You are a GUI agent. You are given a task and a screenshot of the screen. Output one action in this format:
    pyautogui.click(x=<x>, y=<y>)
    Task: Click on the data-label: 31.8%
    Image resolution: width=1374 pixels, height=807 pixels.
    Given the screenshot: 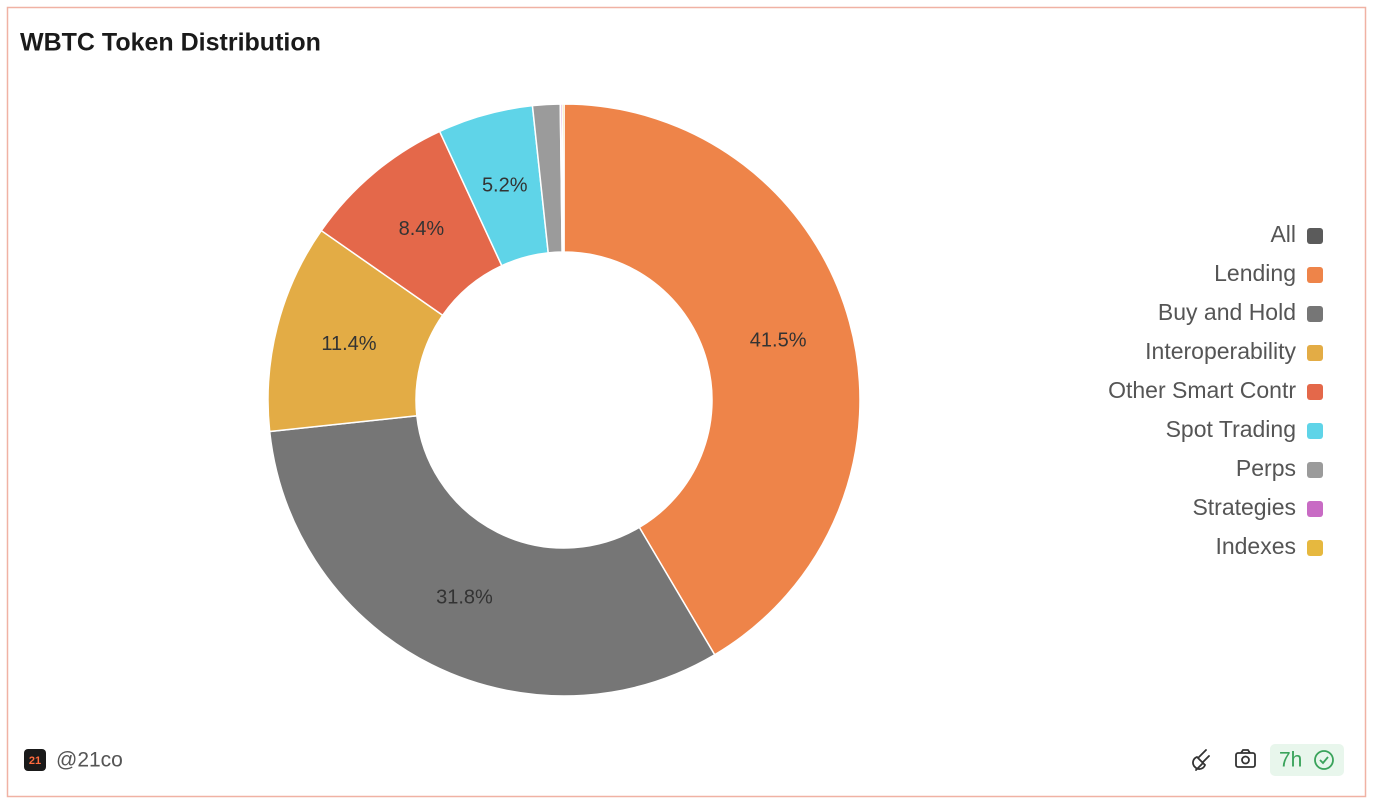 What is the action you would take?
    pyautogui.click(x=464, y=598)
    